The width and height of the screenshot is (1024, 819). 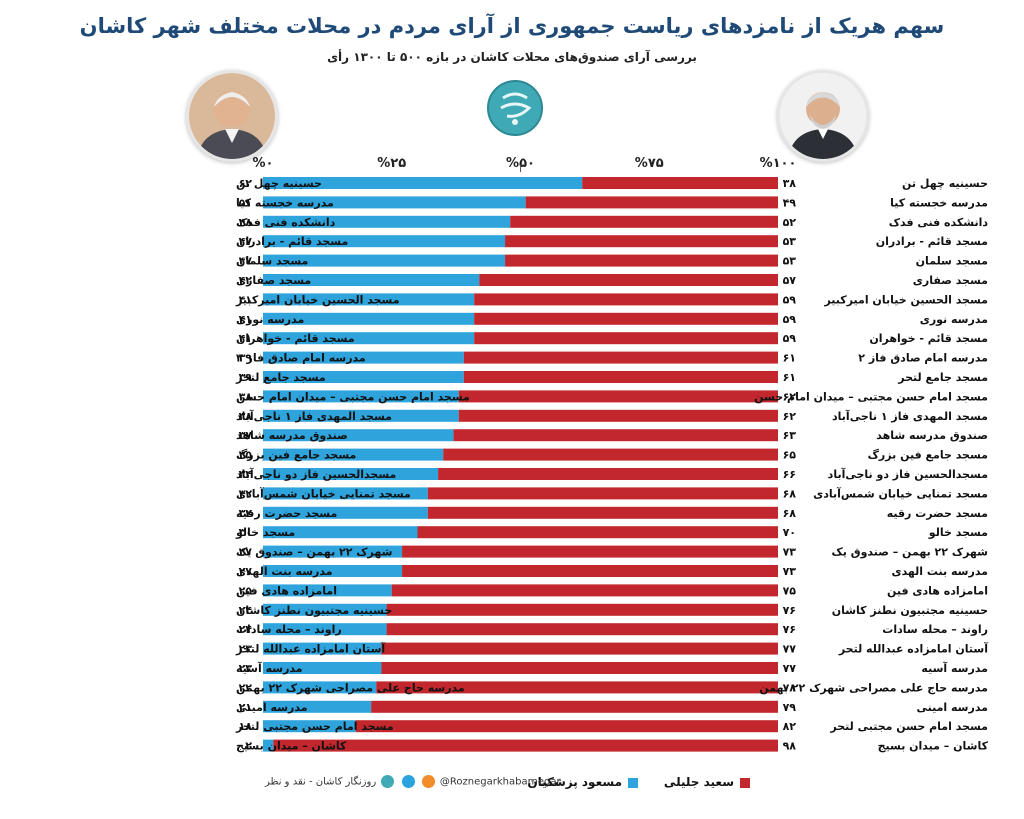 I want to click on category-label-left: راوند – محله سادات, so click(x=289, y=629).